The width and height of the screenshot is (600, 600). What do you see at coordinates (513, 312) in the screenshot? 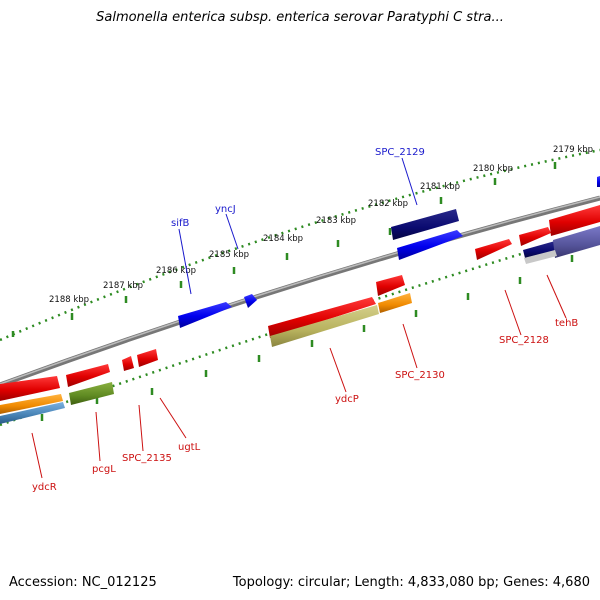
I see `leader-spc2128` at bounding box center [513, 312].